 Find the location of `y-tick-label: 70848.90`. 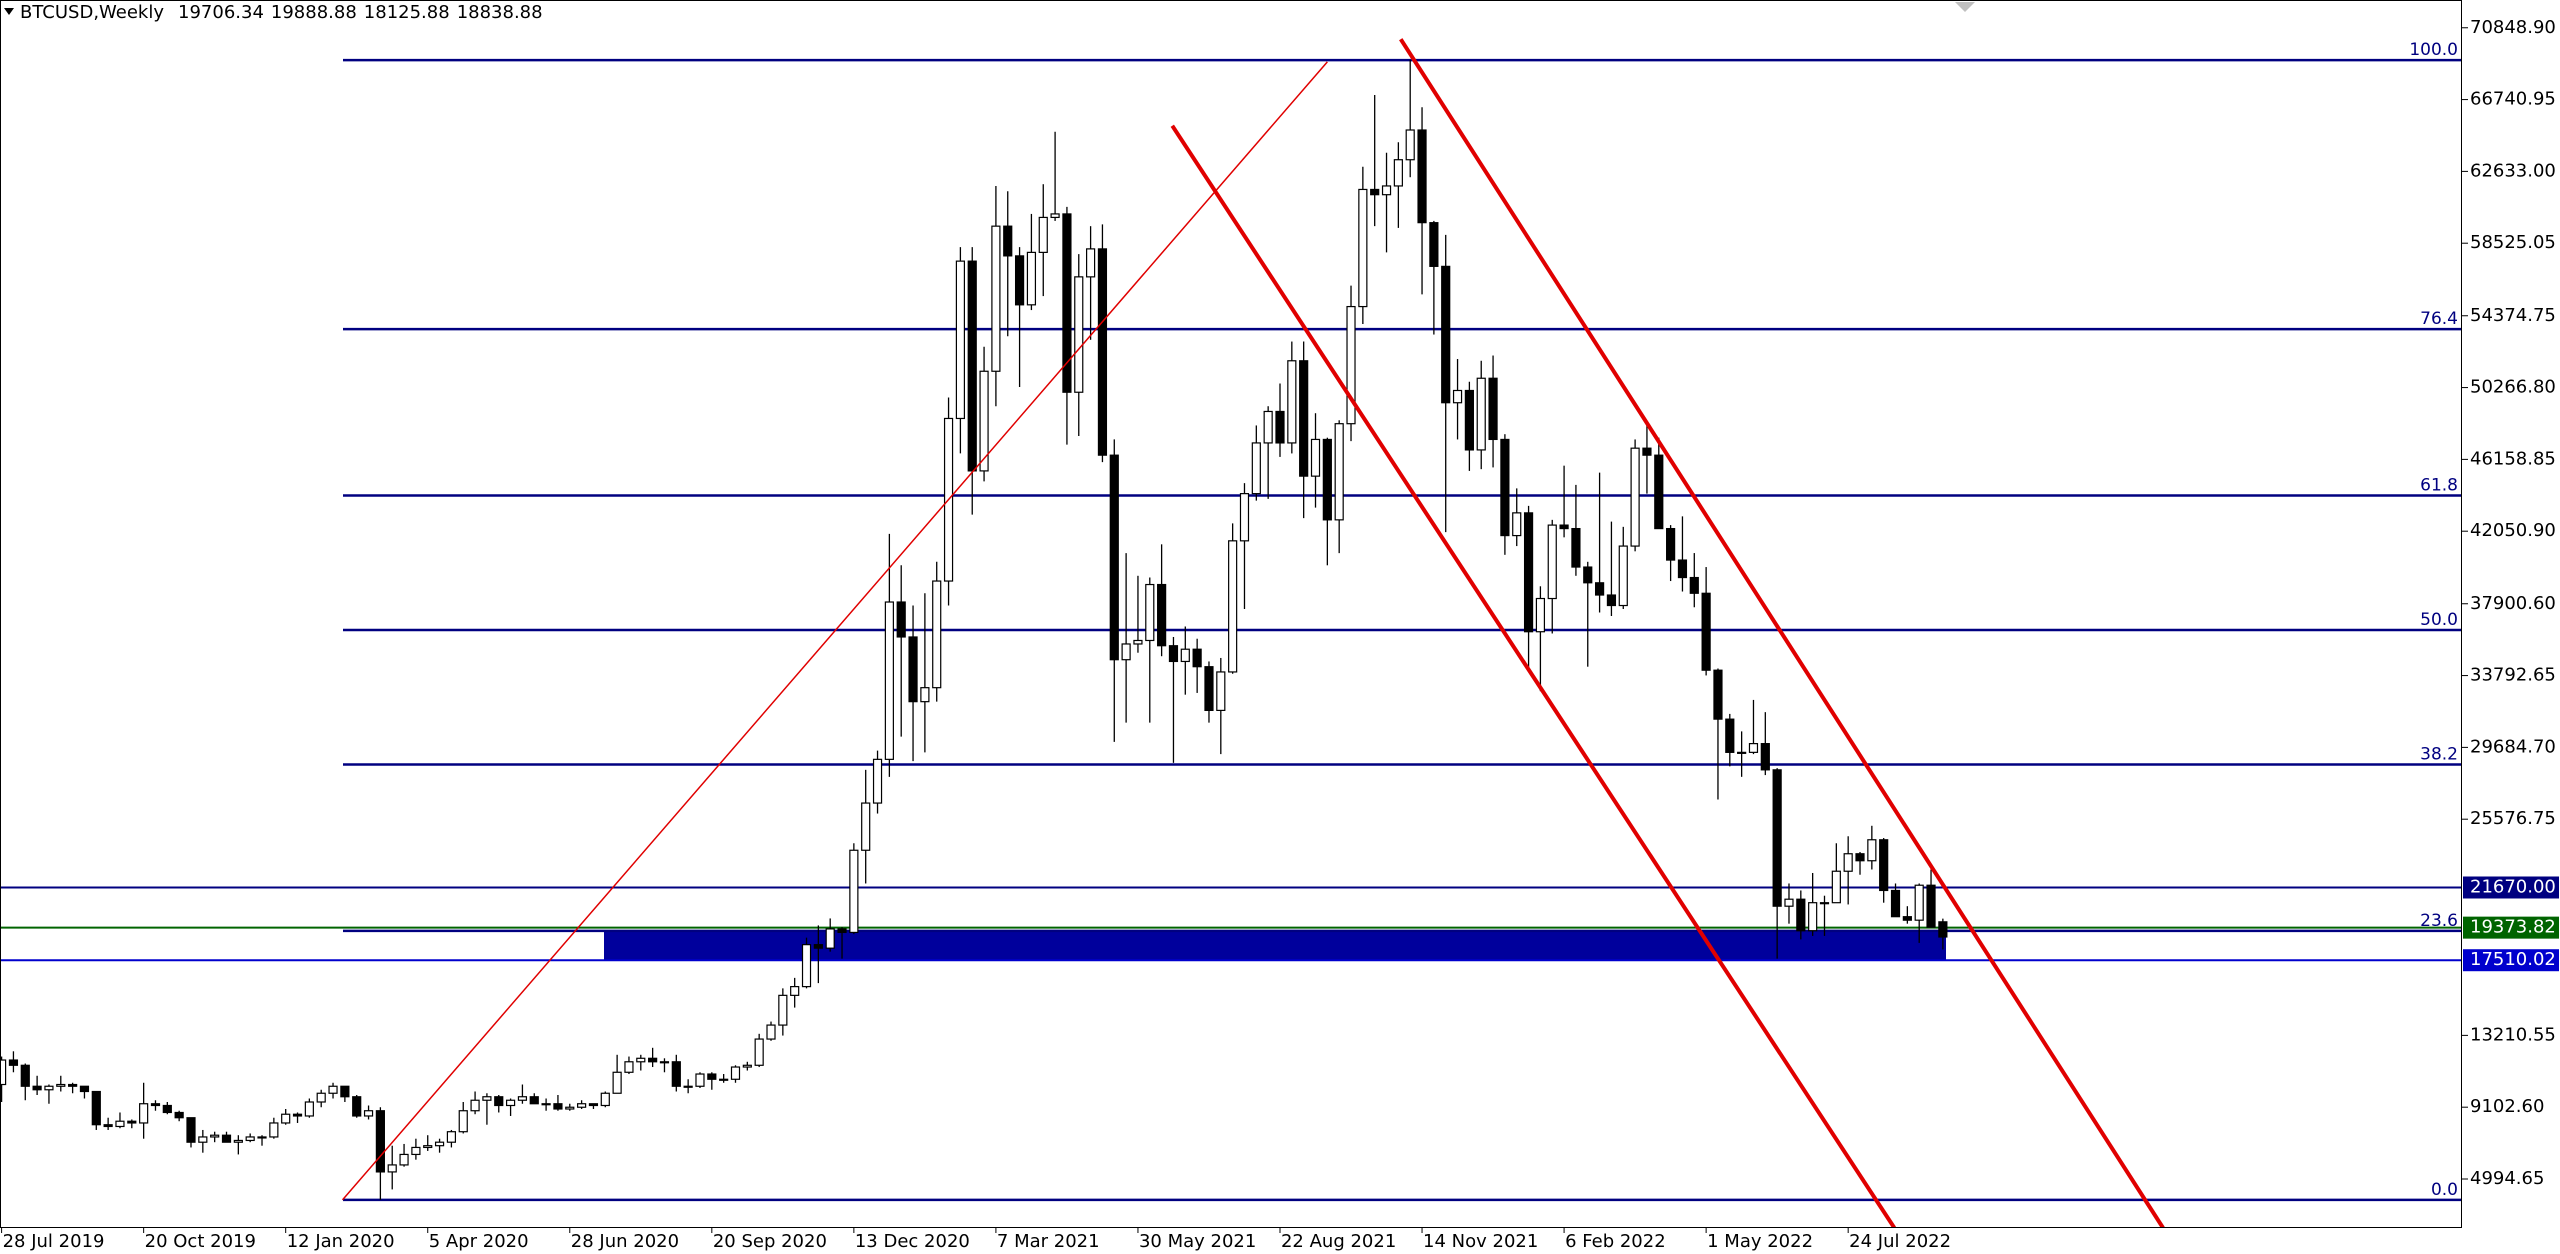

y-tick-label: 70848.90 is located at coordinates (2513, 27).